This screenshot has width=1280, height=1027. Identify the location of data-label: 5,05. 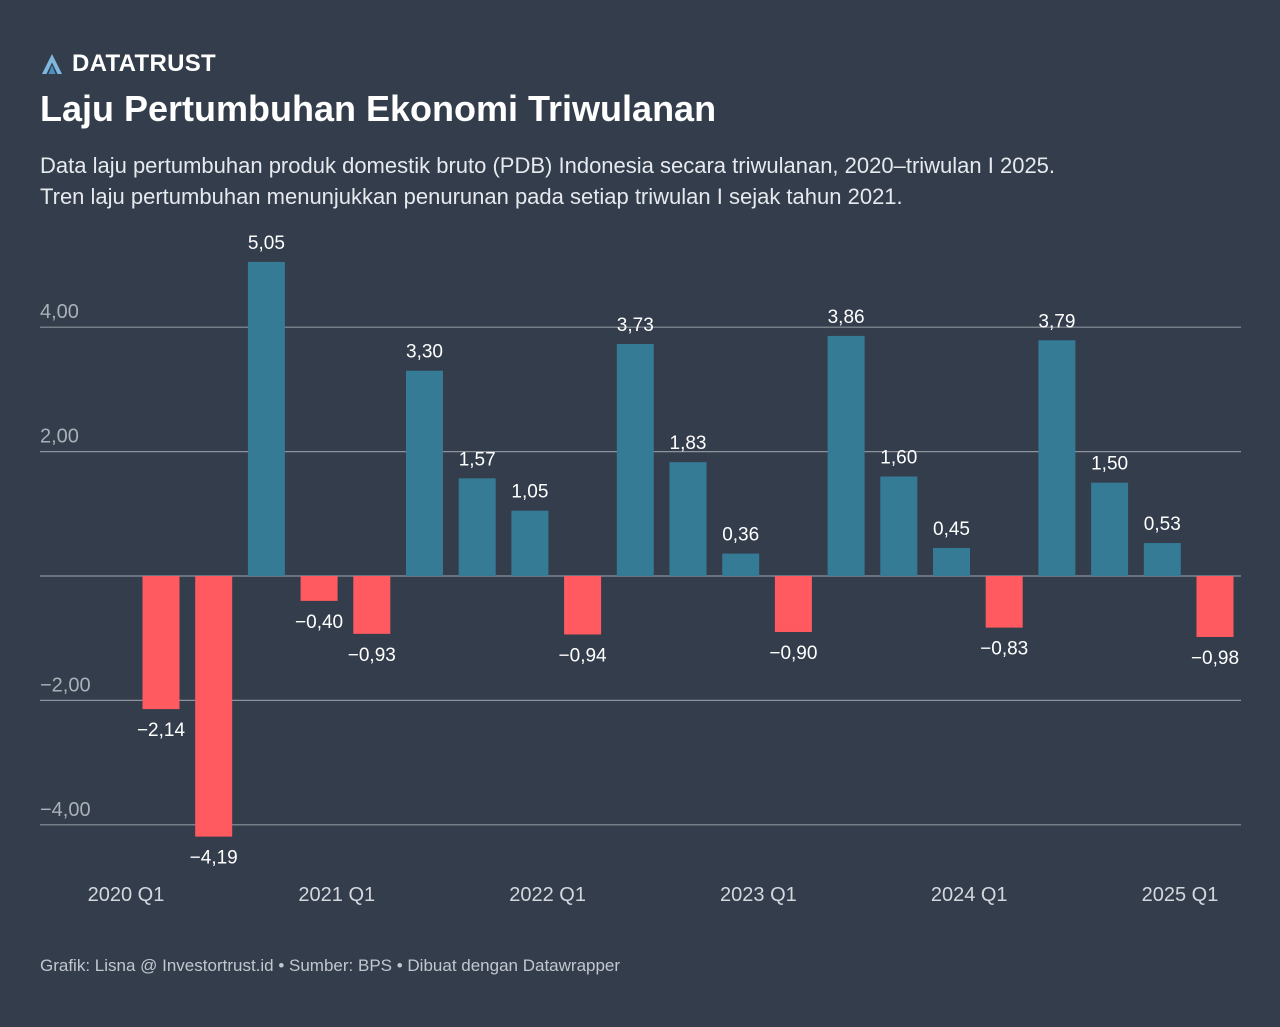
(266, 243).